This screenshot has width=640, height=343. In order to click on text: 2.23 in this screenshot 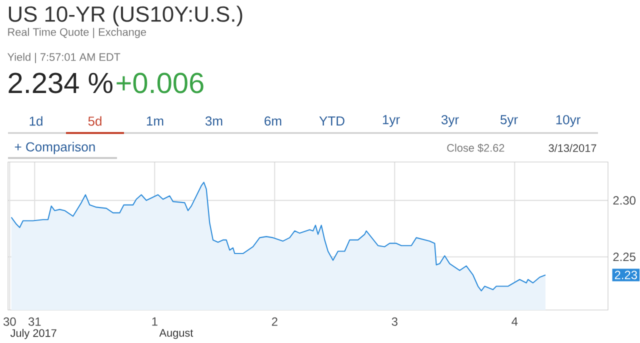, I will do `click(626, 275)`.